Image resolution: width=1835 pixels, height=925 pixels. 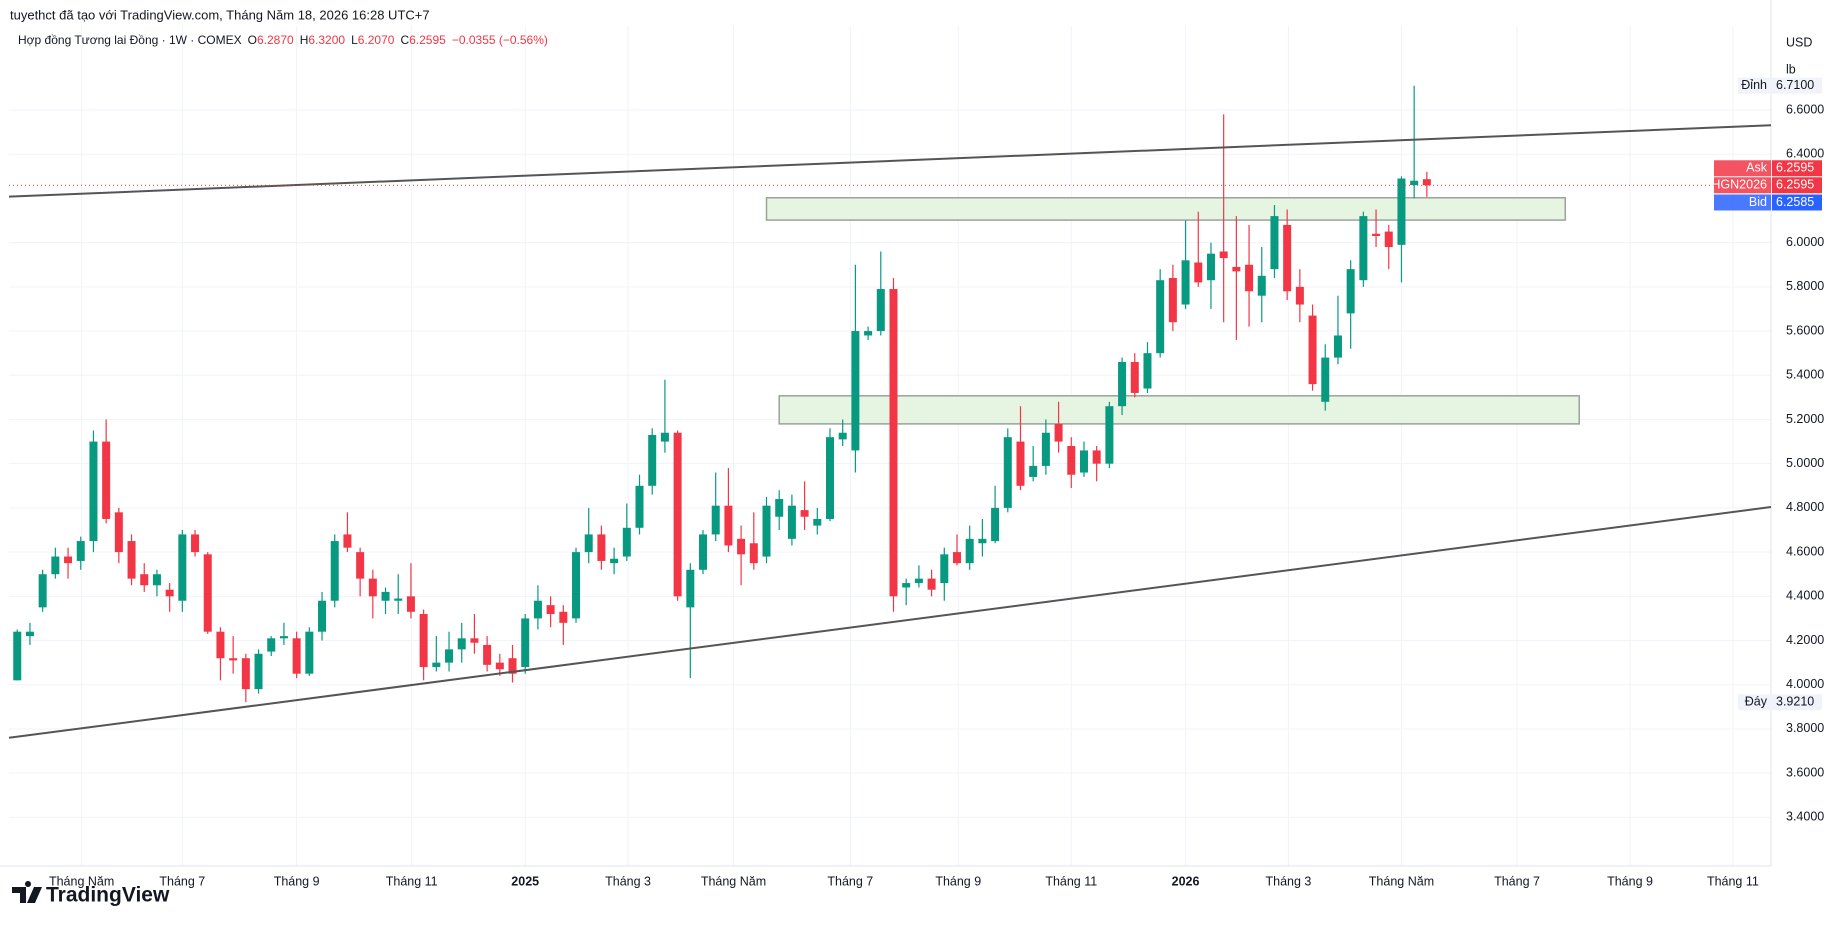 I want to click on legend-key: H, so click(x=304, y=40).